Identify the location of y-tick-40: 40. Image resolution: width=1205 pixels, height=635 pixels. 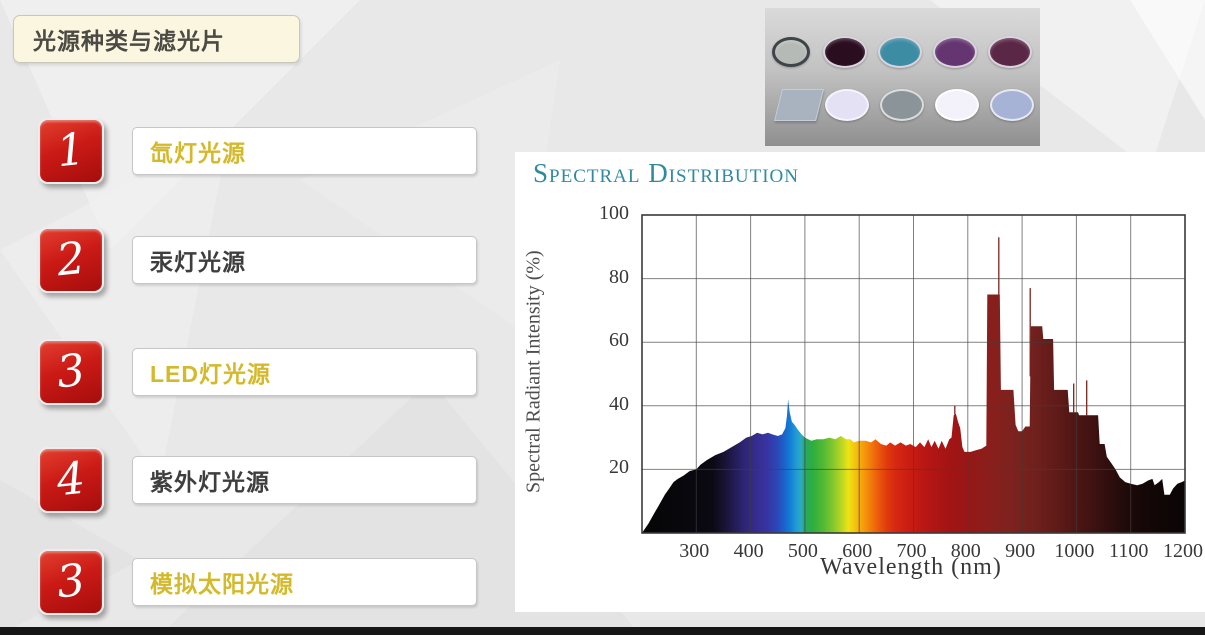
(619, 403).